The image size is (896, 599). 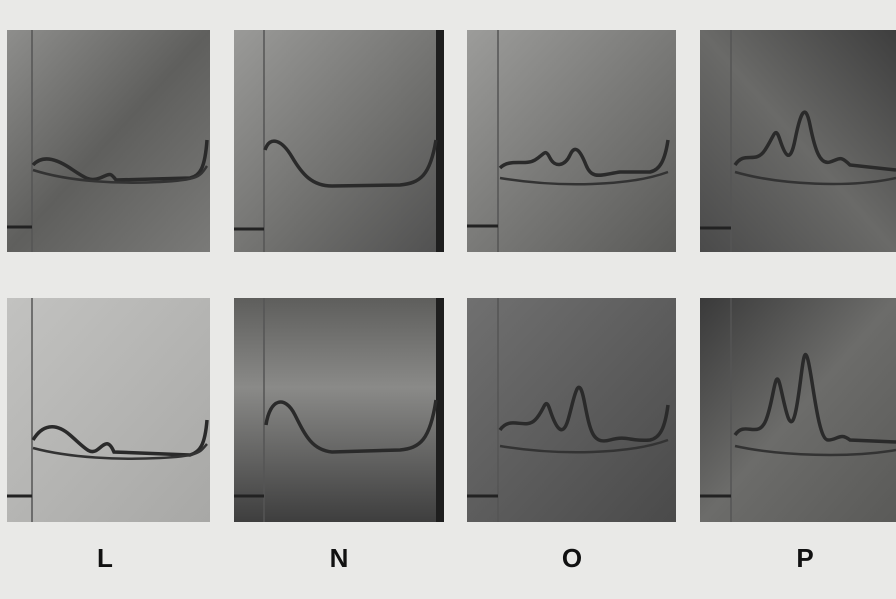 I want to click on traces-top, so click(x=463, y=149).